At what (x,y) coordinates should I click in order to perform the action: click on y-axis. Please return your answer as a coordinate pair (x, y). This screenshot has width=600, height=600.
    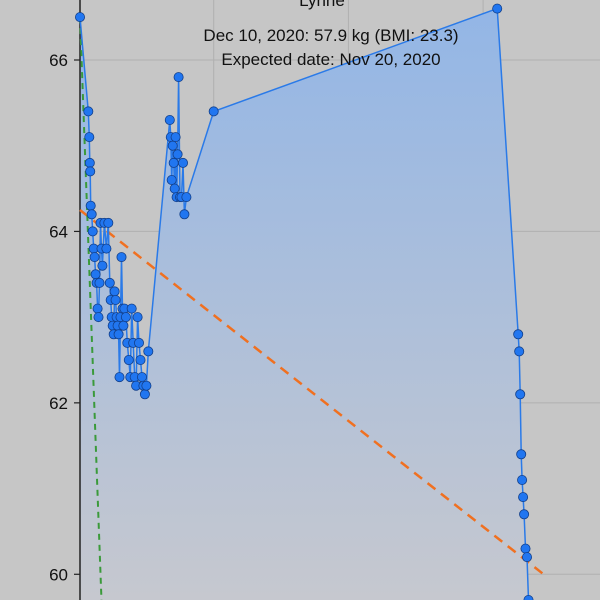
    Looking at the image, I should click on (77, 300).